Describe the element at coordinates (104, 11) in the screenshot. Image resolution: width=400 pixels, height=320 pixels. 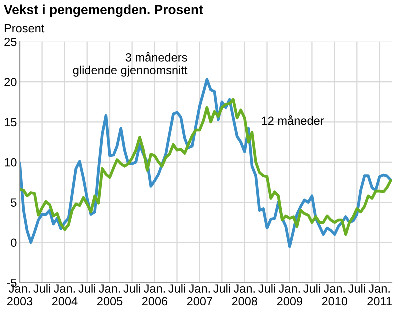
I see `chart-title: Vekst i pengemengden. Prosent` at that location.